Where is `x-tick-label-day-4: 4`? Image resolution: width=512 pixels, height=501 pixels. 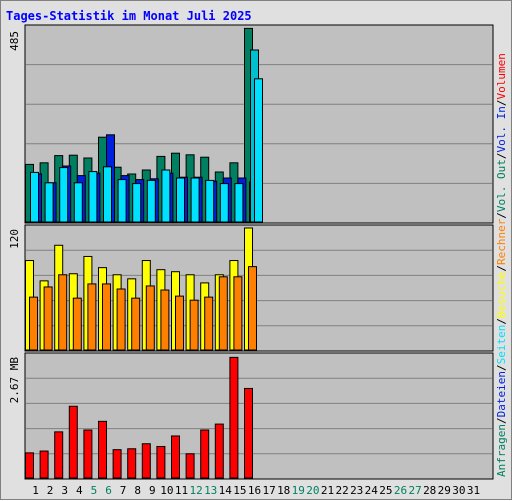 x-tick-label-day-4: 4 is located at coordinates (79, 490).